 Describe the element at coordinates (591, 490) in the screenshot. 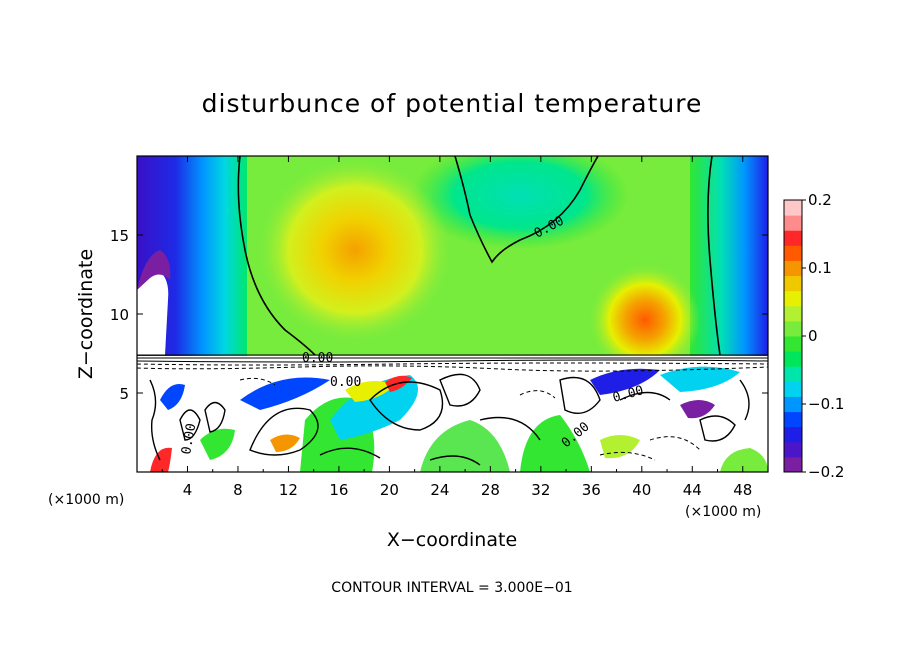

I see `x-tick-label: 36` at that location.